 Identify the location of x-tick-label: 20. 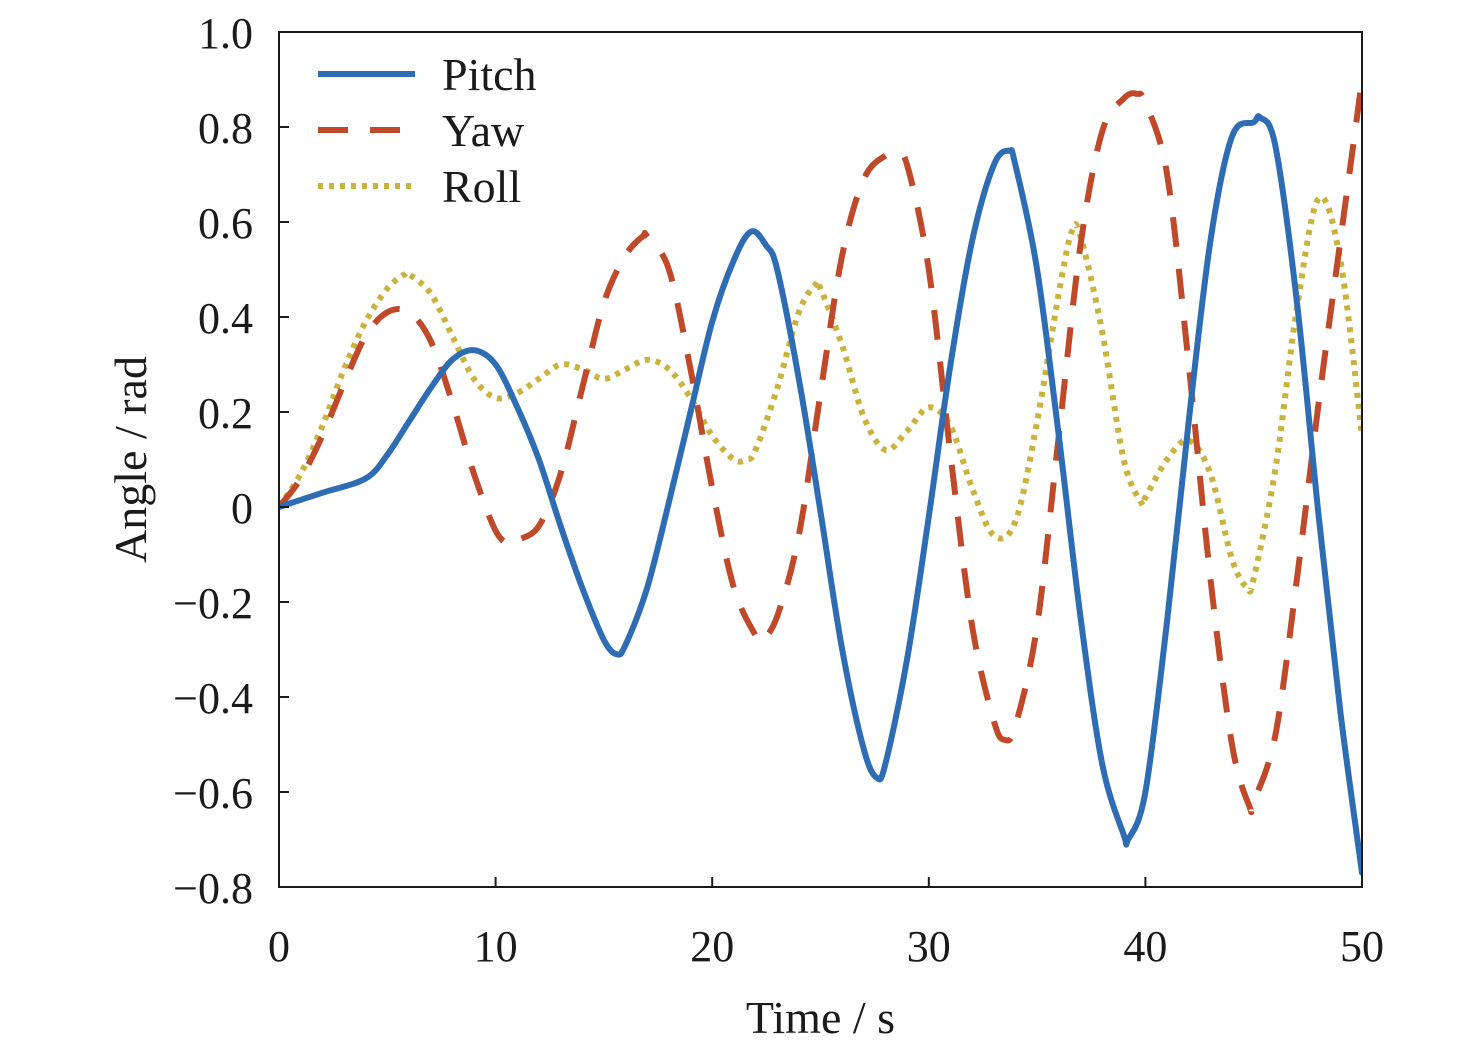
(712, 946).